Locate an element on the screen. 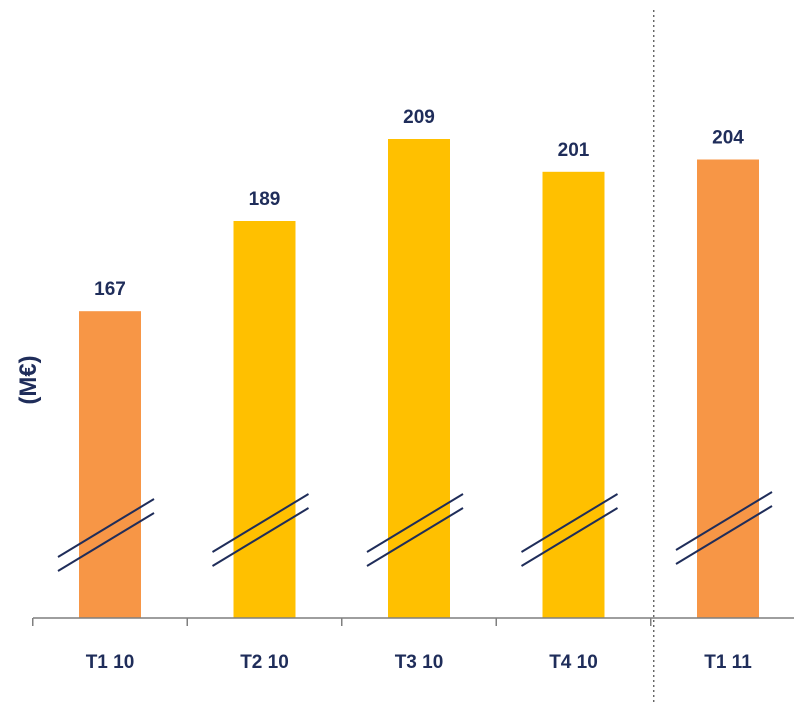  category-label: T1 10 is located at coordinates (110, 662).